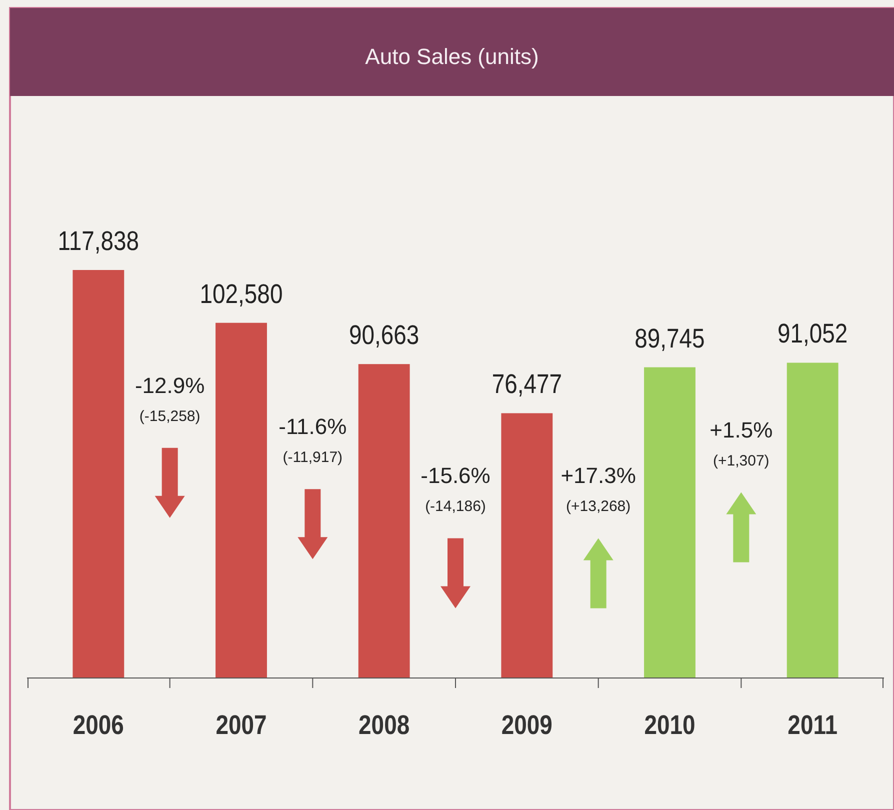 This screenshot has width=894, height=810. What do you see at coordinates (598, 507) in the screenshot?
I see `annotation: (+13,268)` at bounding box center [598, 507].